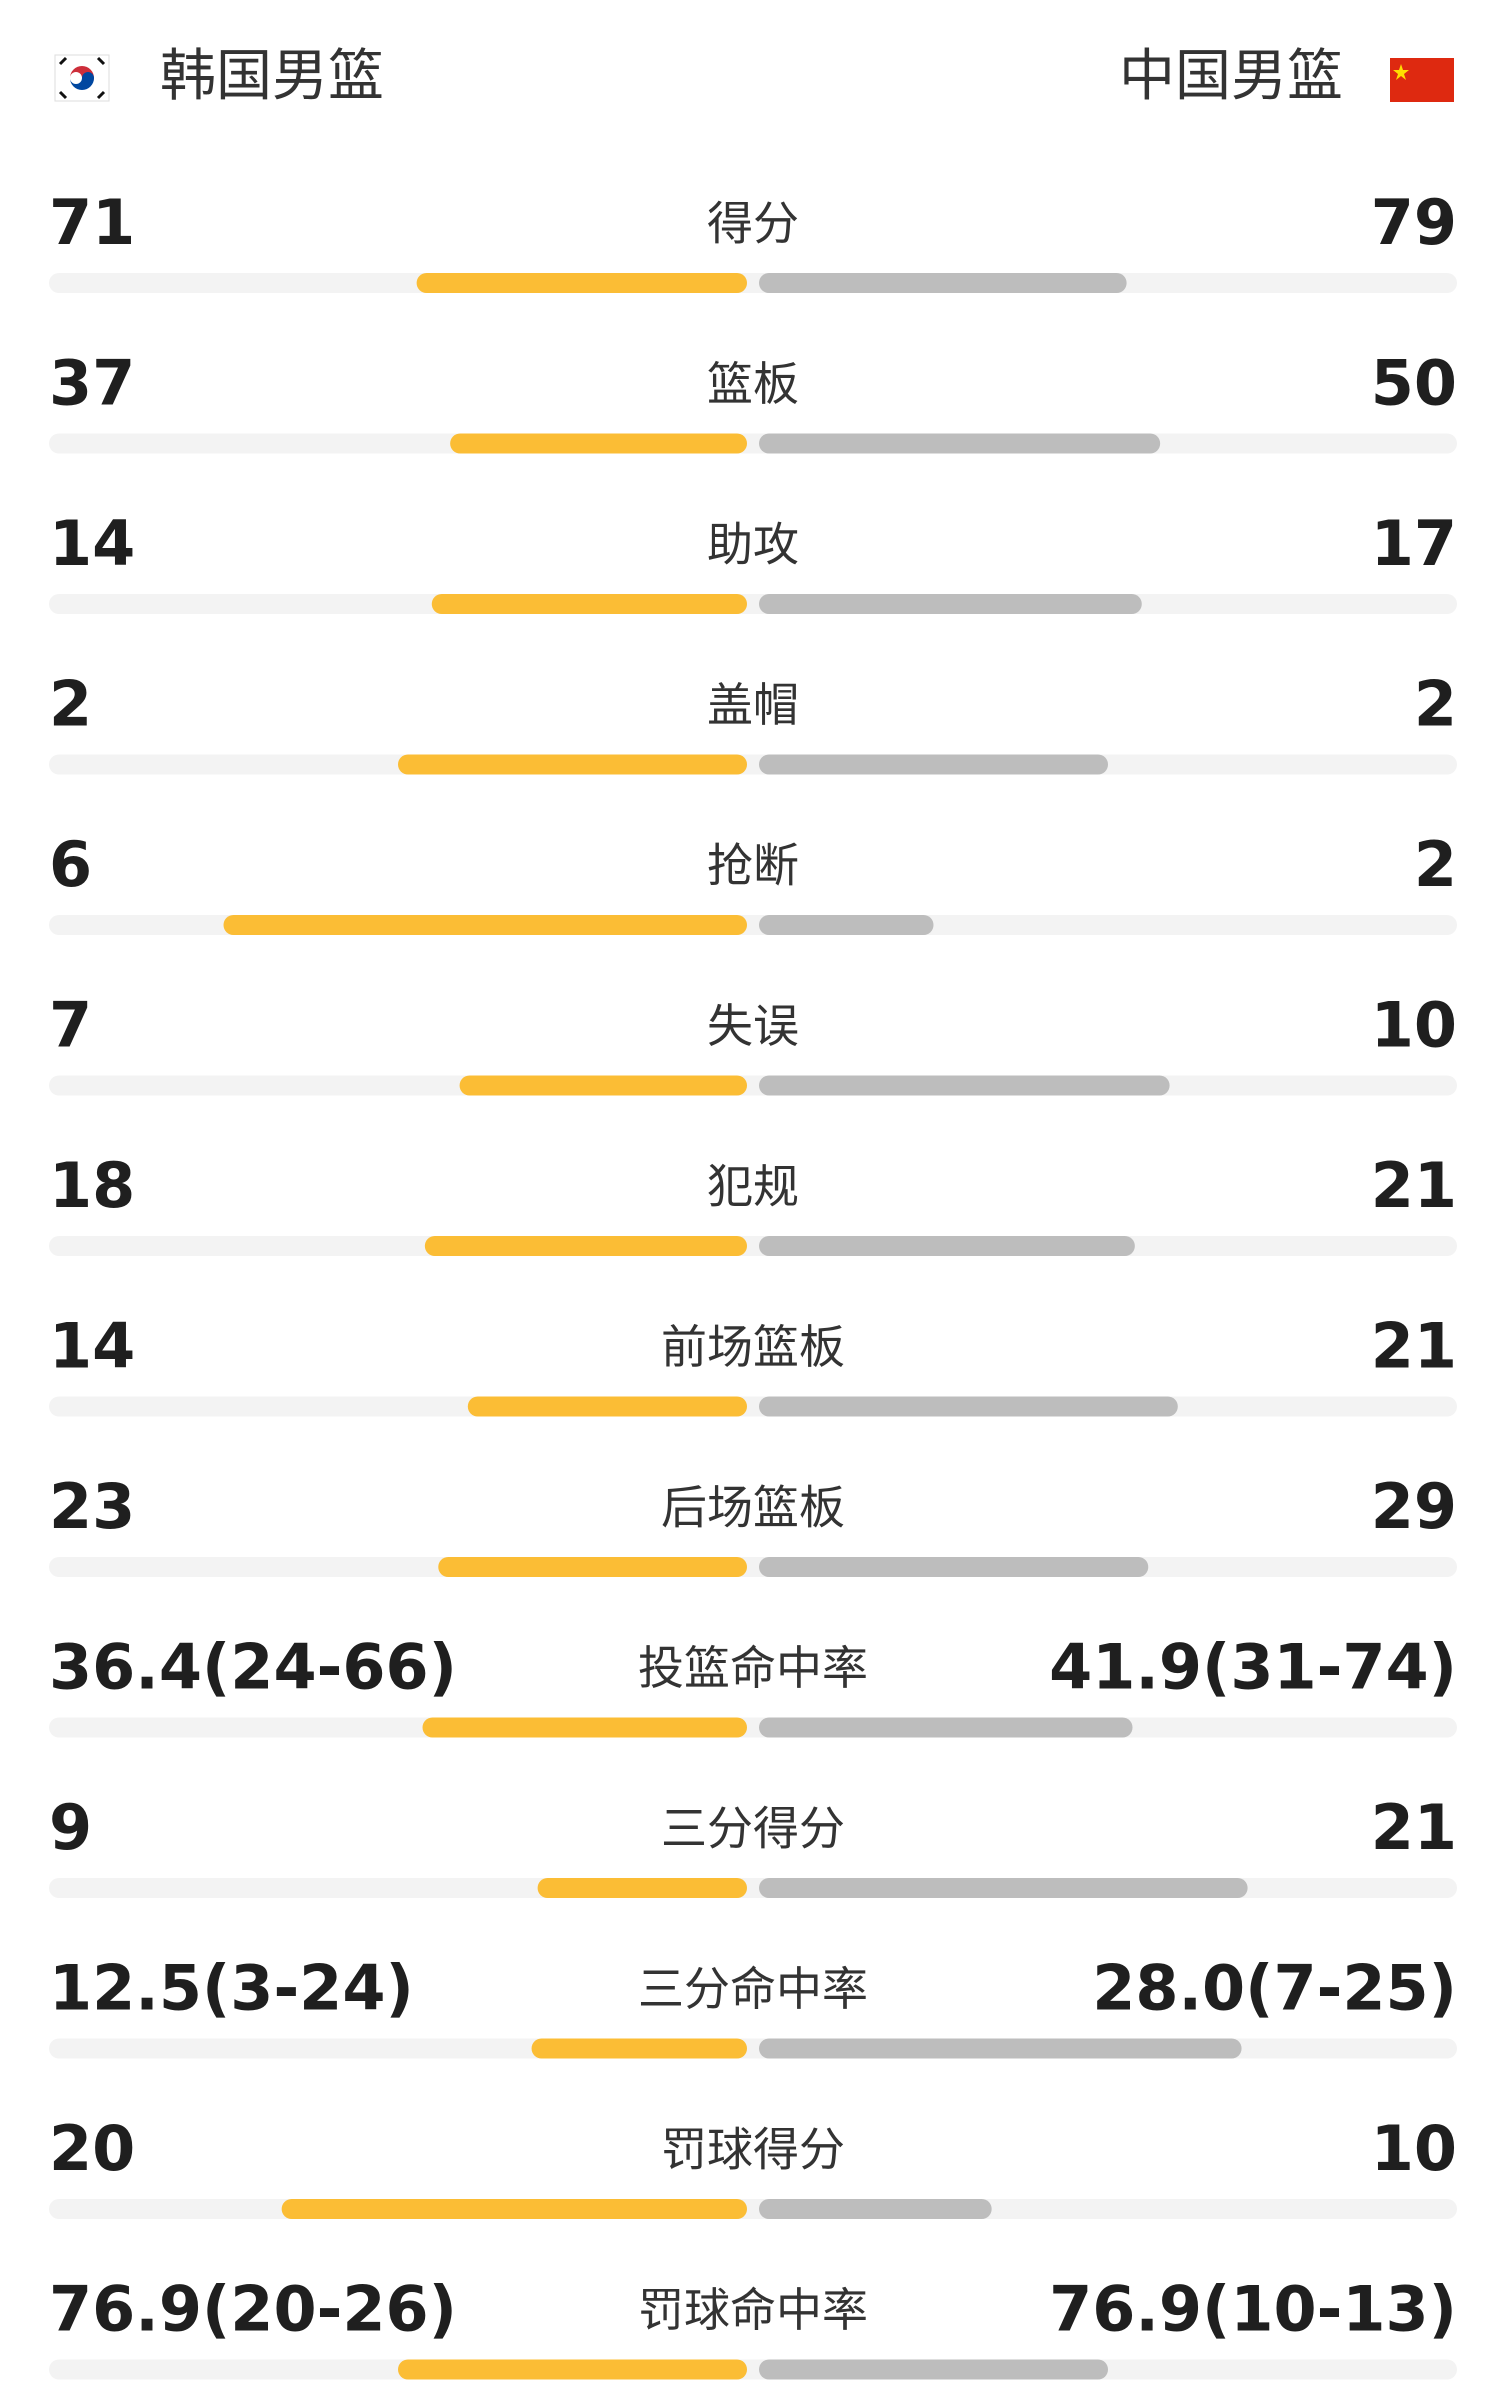  What do you see at coordinates (753, 1026) in the screenshot?
I see `stat-label: 失误` at bounding box center [753, 1026].